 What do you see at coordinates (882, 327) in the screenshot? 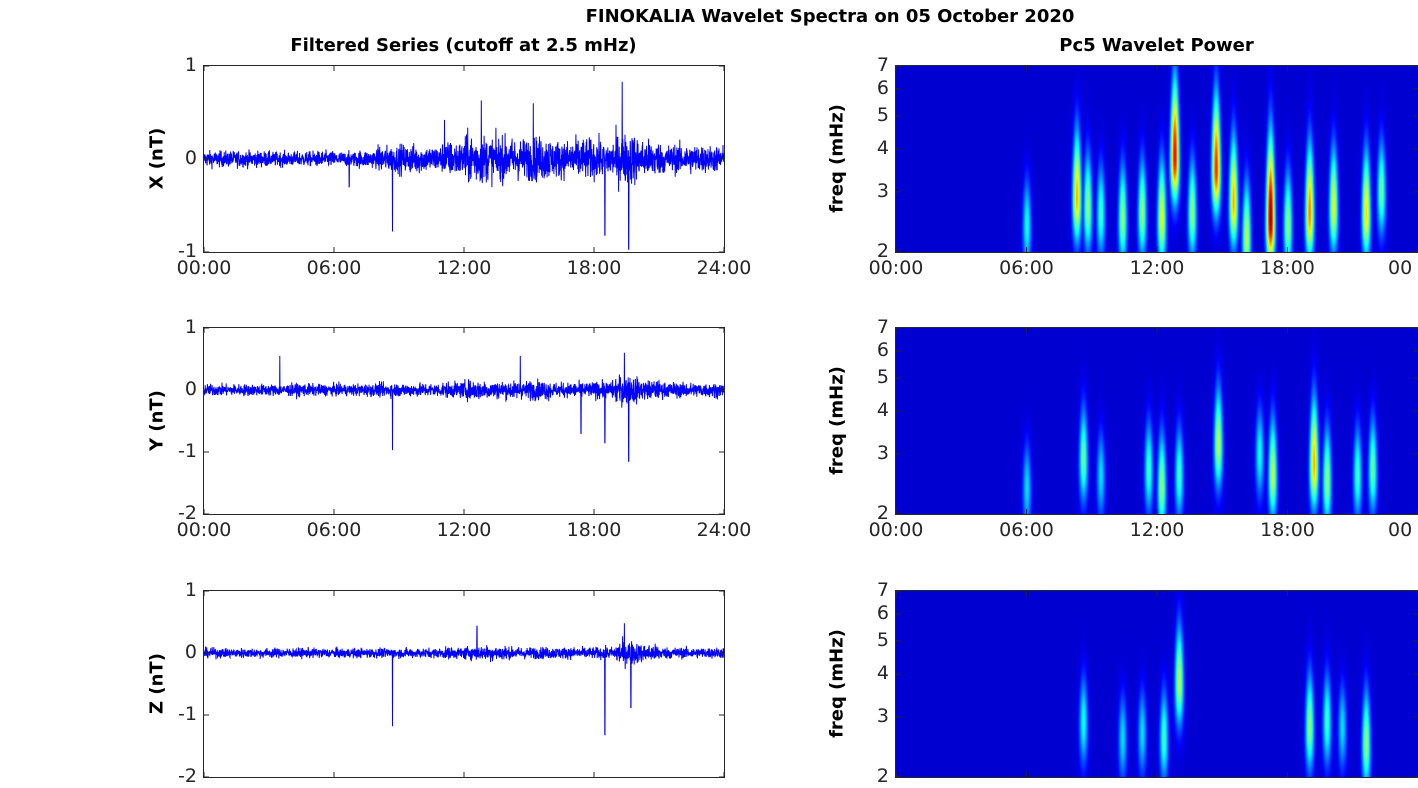
I see `y-y-tick-label: 7` at bounding box center [882, 327].